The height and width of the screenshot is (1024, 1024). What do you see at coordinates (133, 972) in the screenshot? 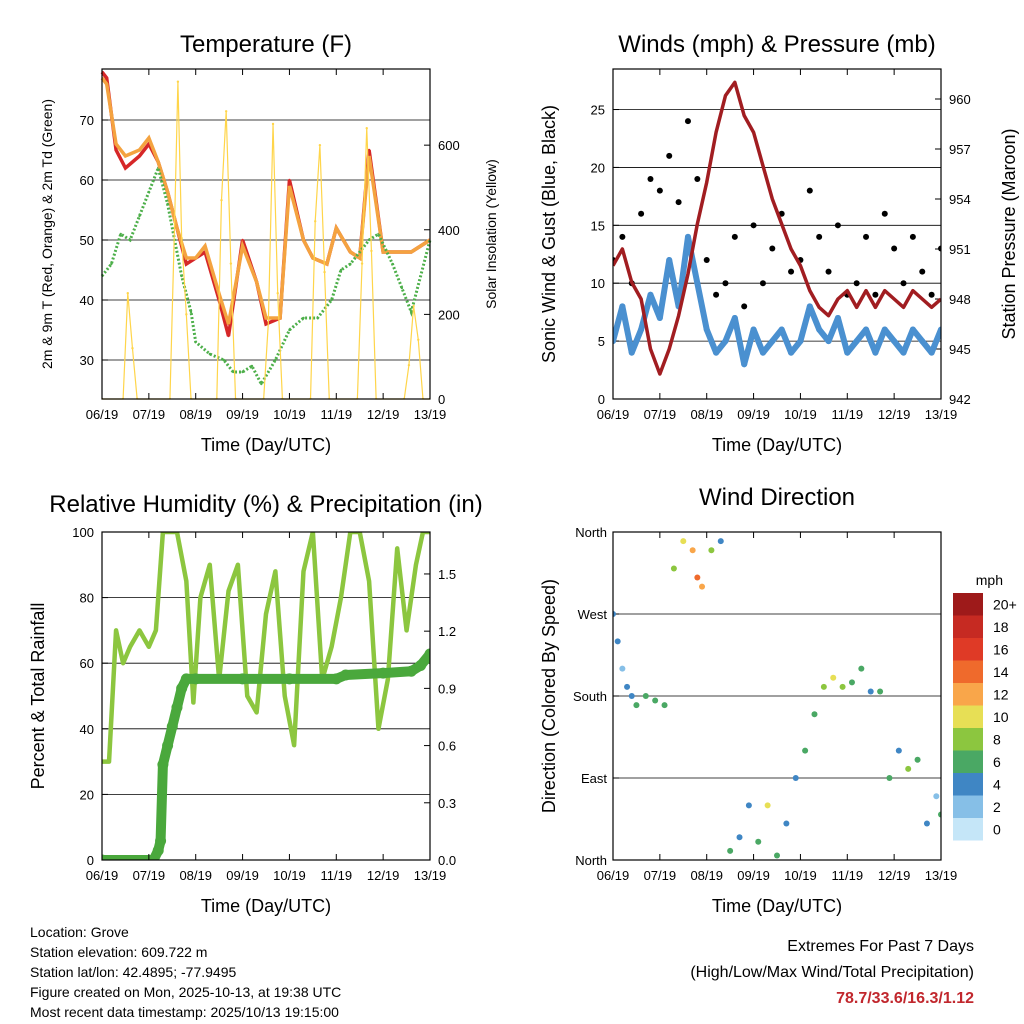
I see `latlon-text: Station lat/lon: 42.4895; -77.9495` at bounding box center [133, 972].